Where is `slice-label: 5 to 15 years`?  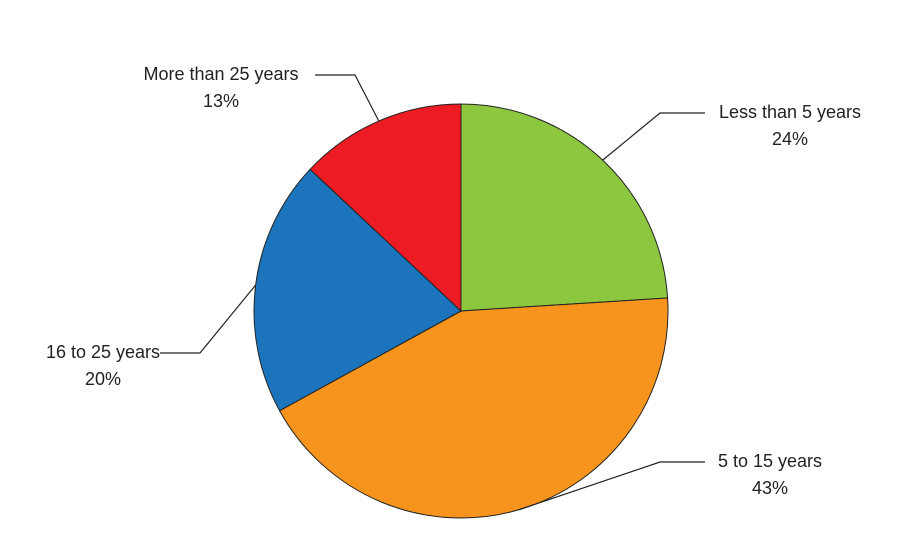
slice-label: 5 to 15 years is located at coordinates (770, 461).